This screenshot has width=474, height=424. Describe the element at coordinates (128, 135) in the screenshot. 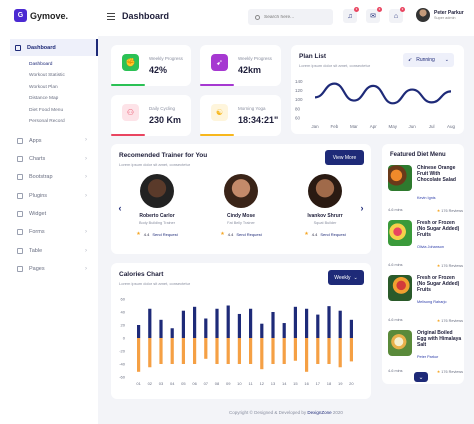

I see `stat-progress-bar` at that location.